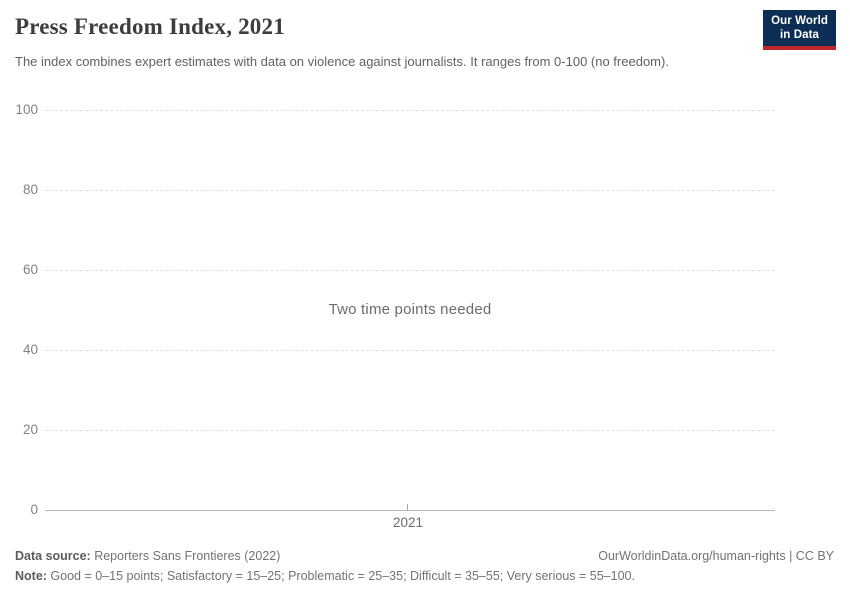  I want to click on x-axis-line, so click(410, 510).